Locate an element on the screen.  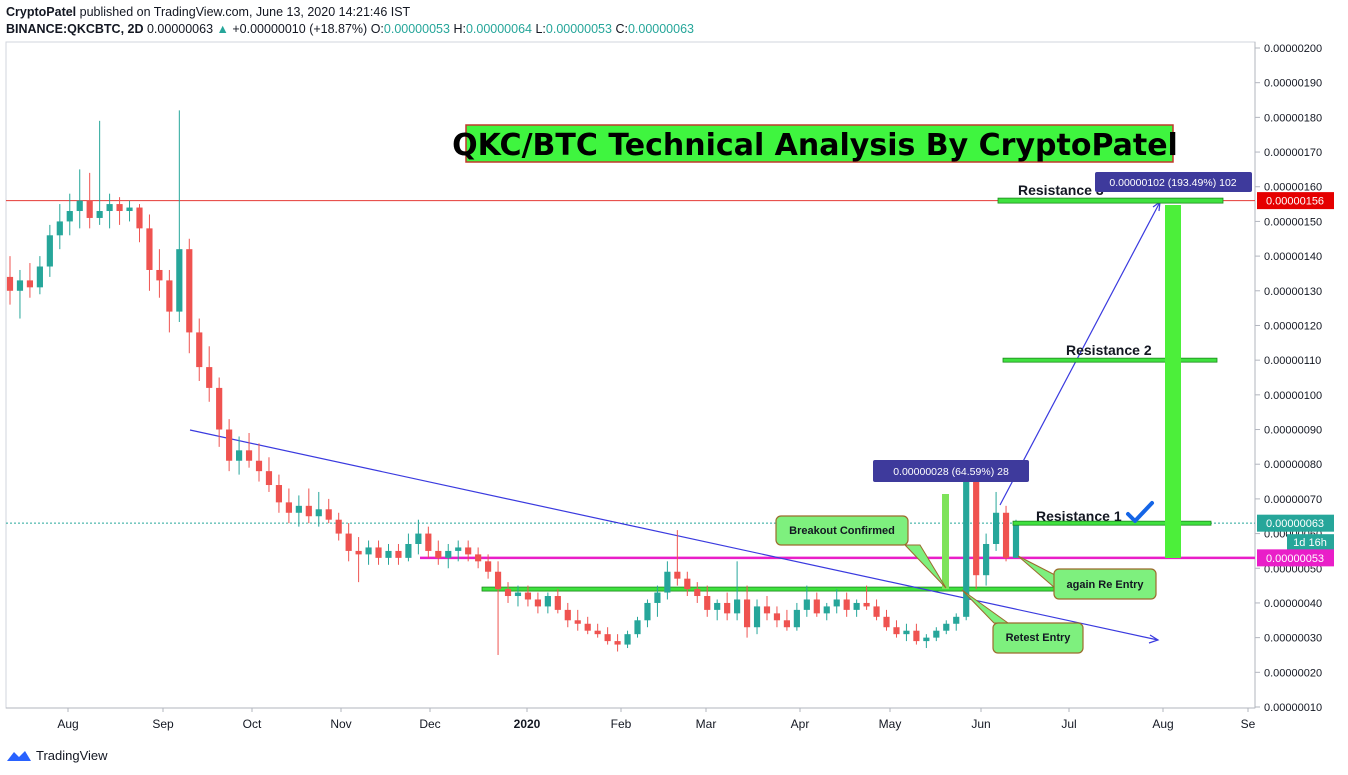
reentry-callout: again Re Entry is located at coordinates (1087, 577).